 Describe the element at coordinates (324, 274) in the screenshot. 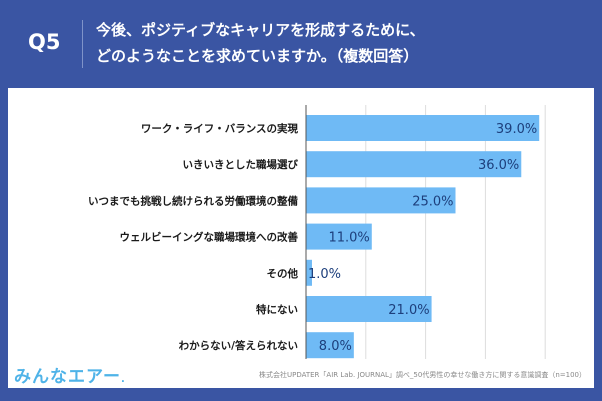

I see `value-label: 1.0%` at that location.